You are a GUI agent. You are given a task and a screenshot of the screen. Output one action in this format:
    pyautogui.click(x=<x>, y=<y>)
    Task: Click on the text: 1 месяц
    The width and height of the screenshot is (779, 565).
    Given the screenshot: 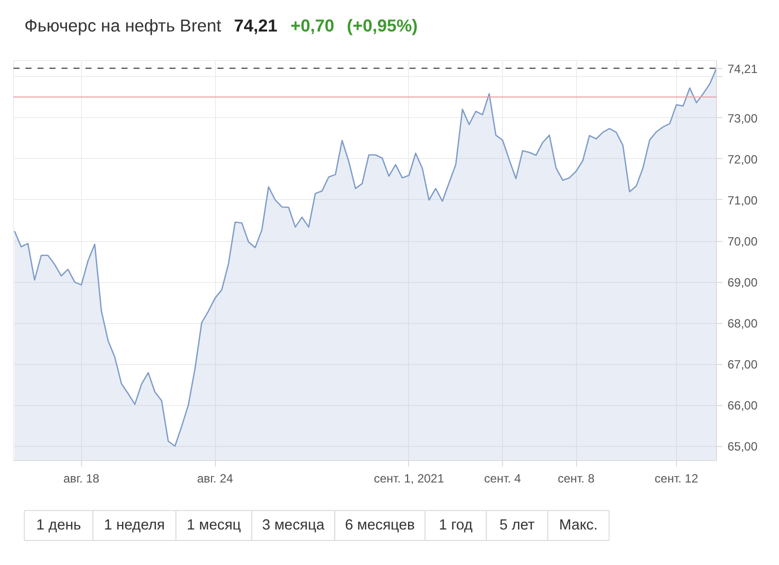 What is the action you would take?
    pyautogui.click(x=214, y=526)
    